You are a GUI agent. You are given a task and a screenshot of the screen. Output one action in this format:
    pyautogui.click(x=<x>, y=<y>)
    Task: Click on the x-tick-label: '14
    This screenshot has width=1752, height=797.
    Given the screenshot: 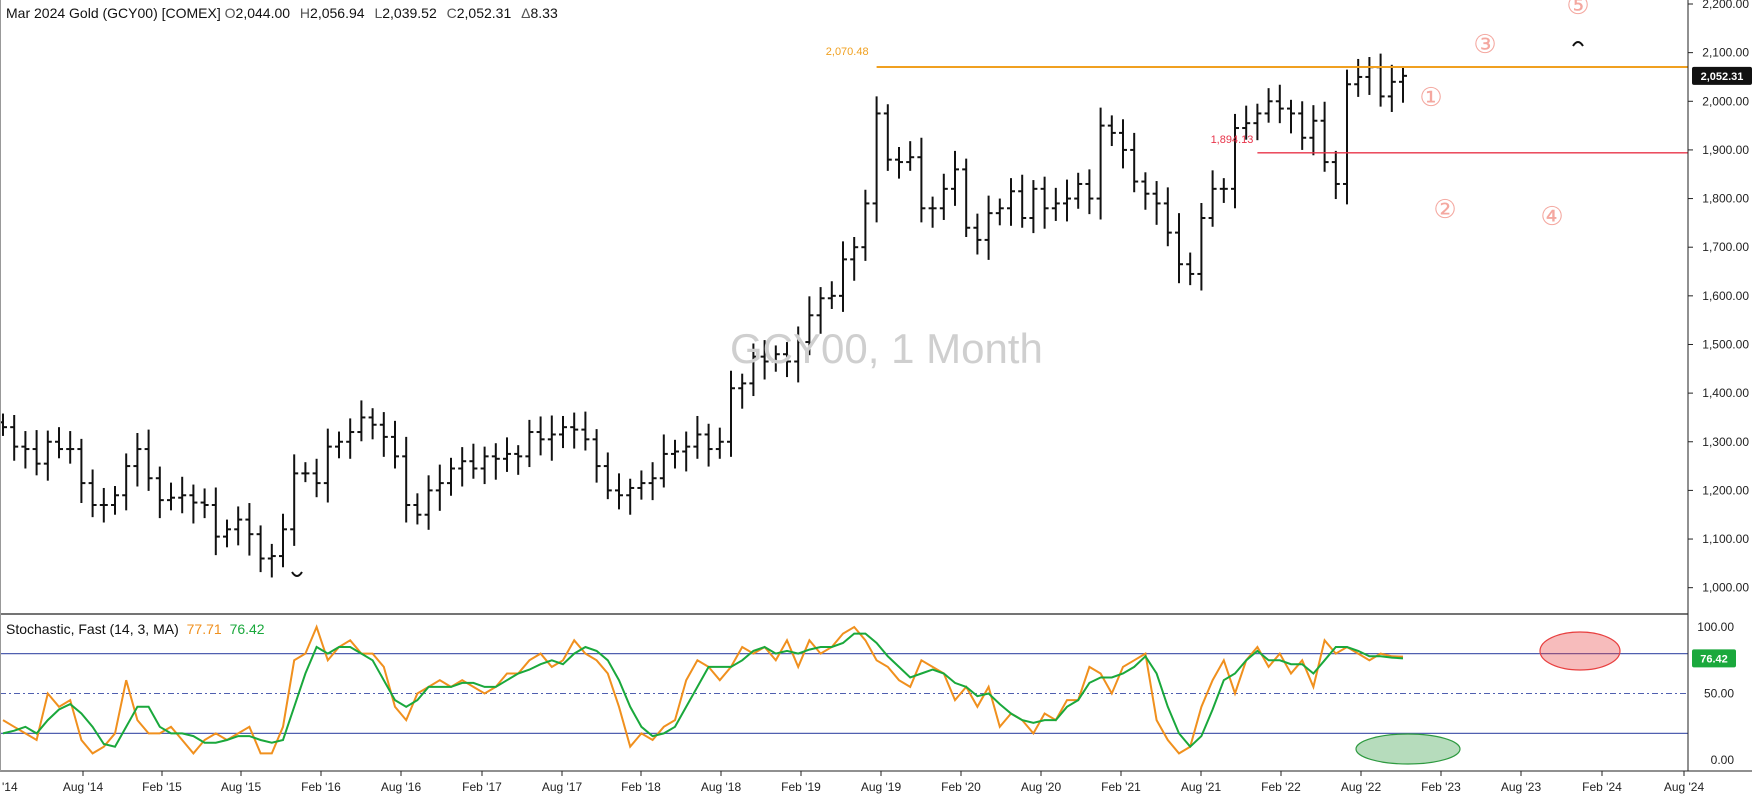 What is the action you would take?
    pyautogui.click(x=10, y=787)
    